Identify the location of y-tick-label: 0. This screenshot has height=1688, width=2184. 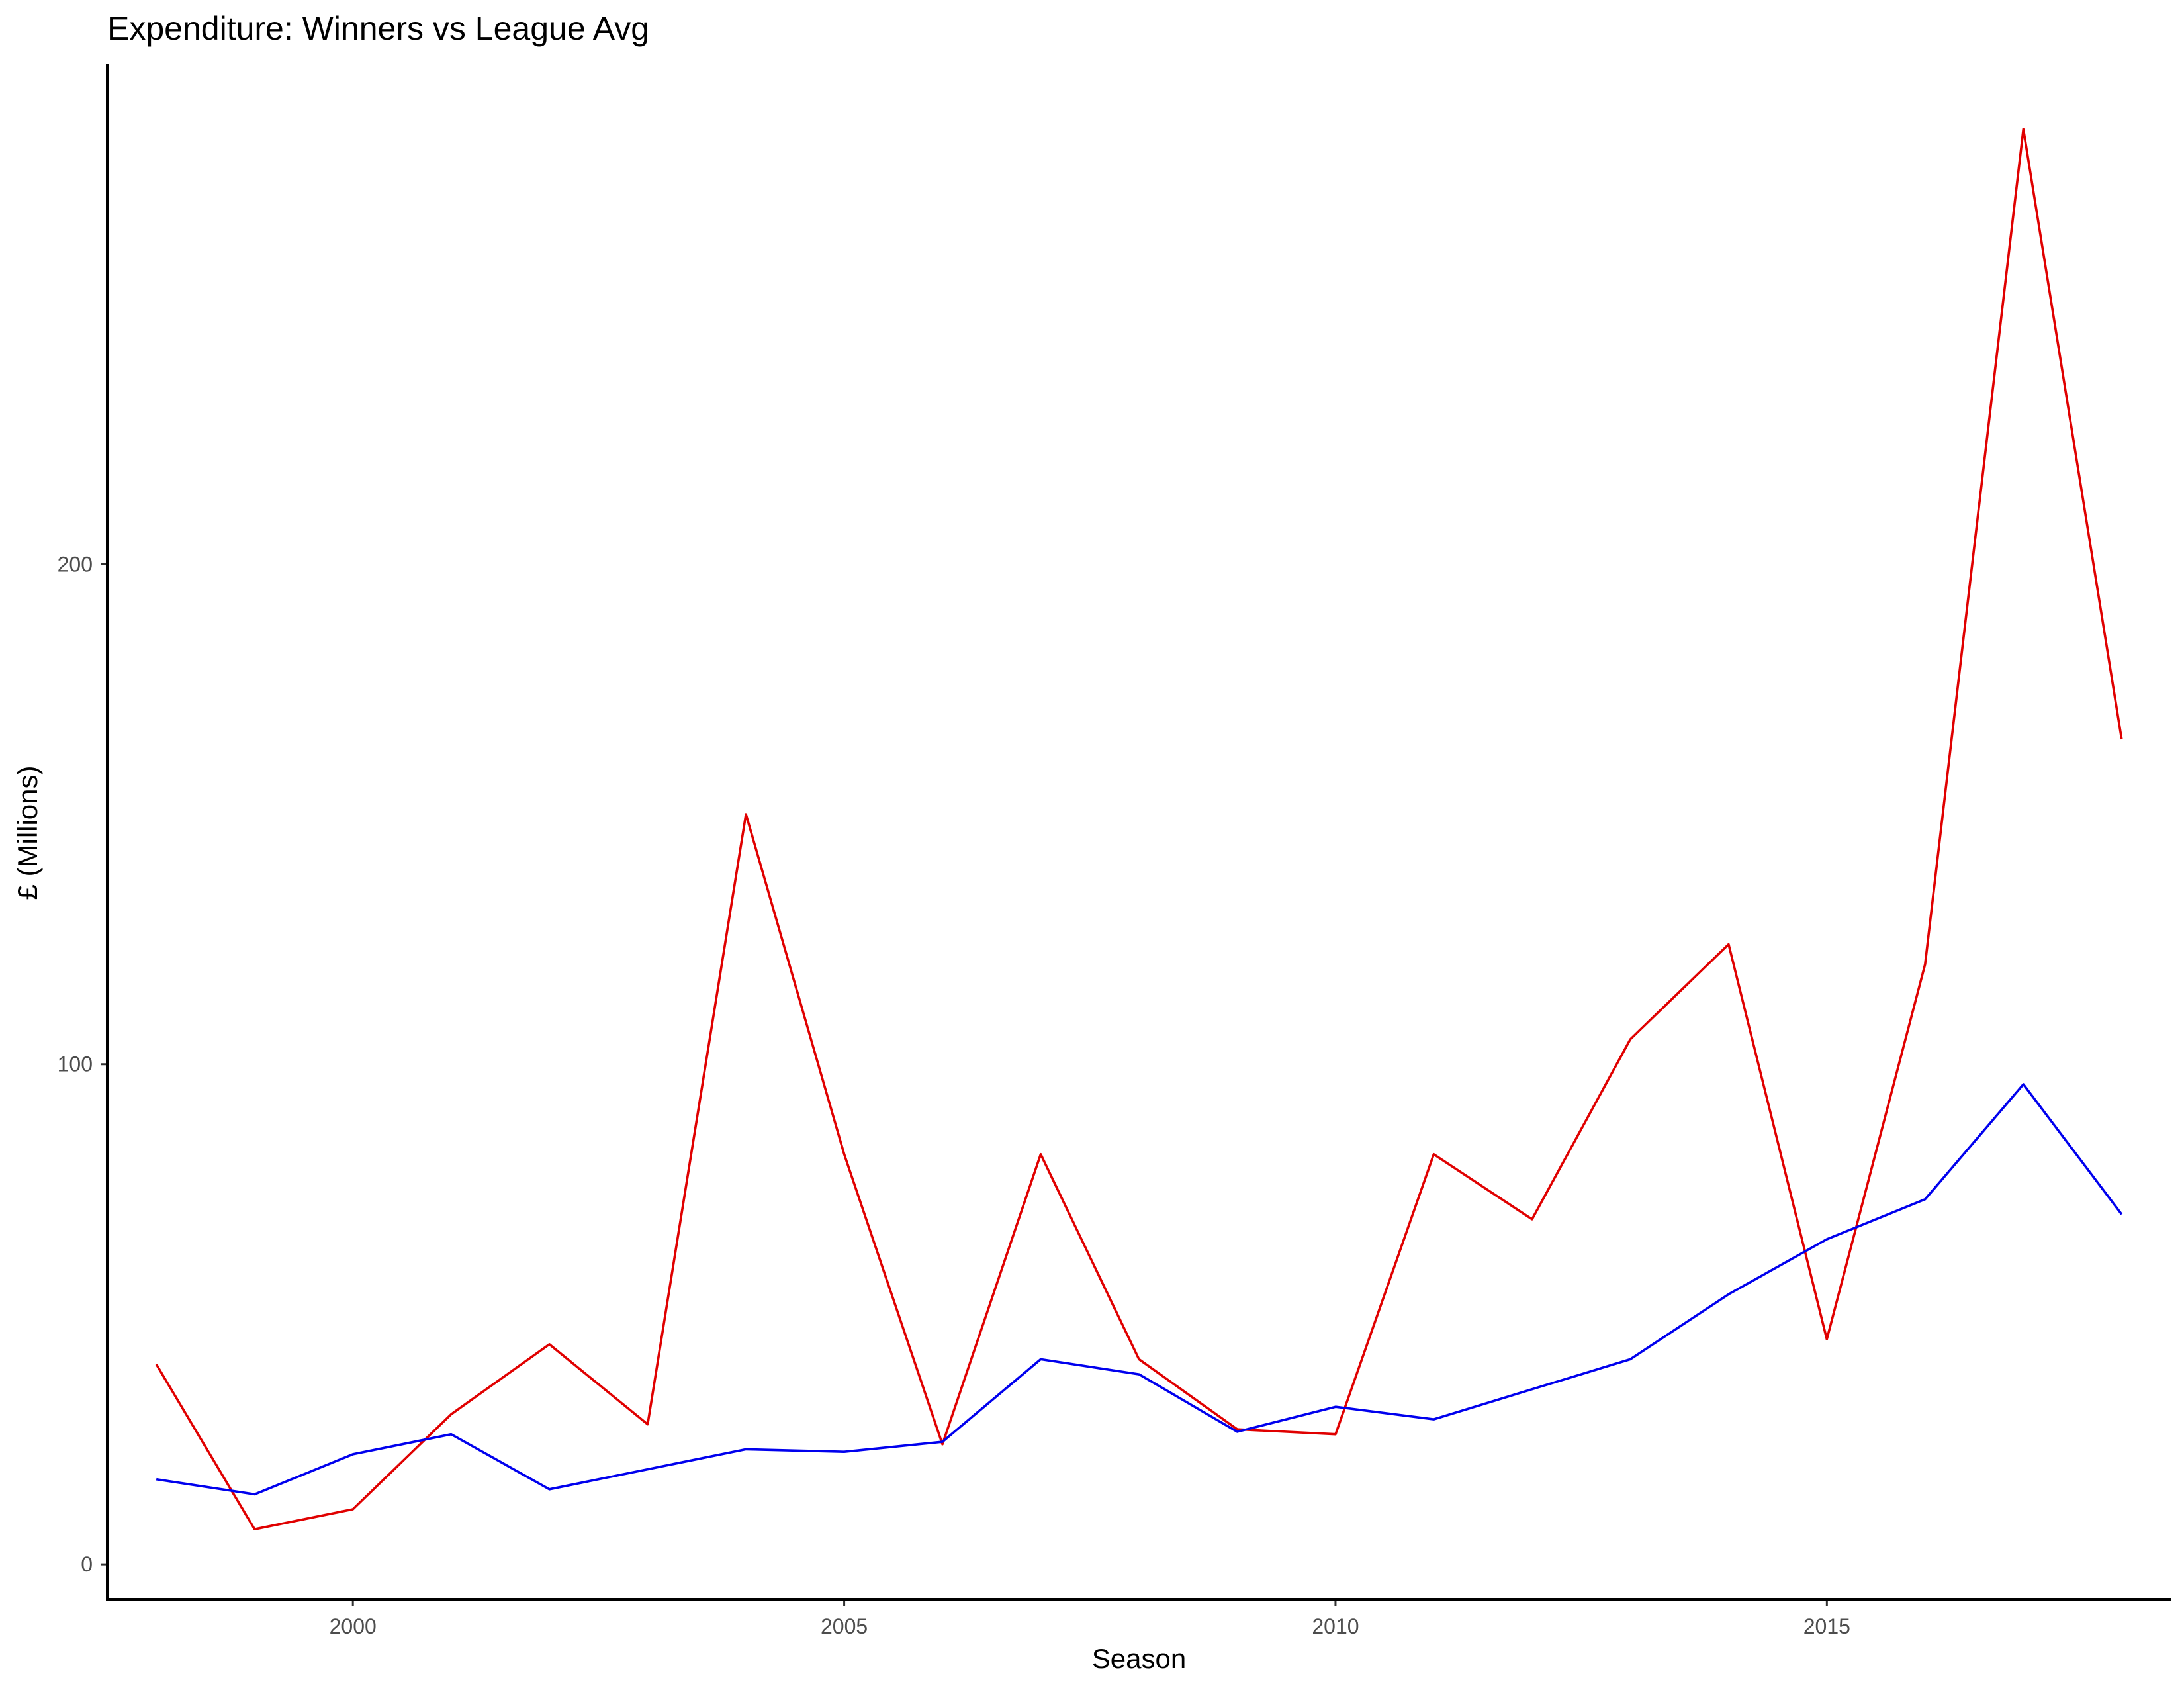
(87, 1564).